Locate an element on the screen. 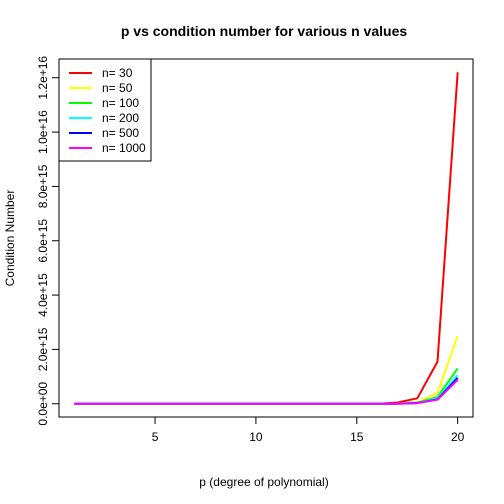 The image size is (504, 504). legend-entry-label: n= 100 is located at coordinates (120, 103).